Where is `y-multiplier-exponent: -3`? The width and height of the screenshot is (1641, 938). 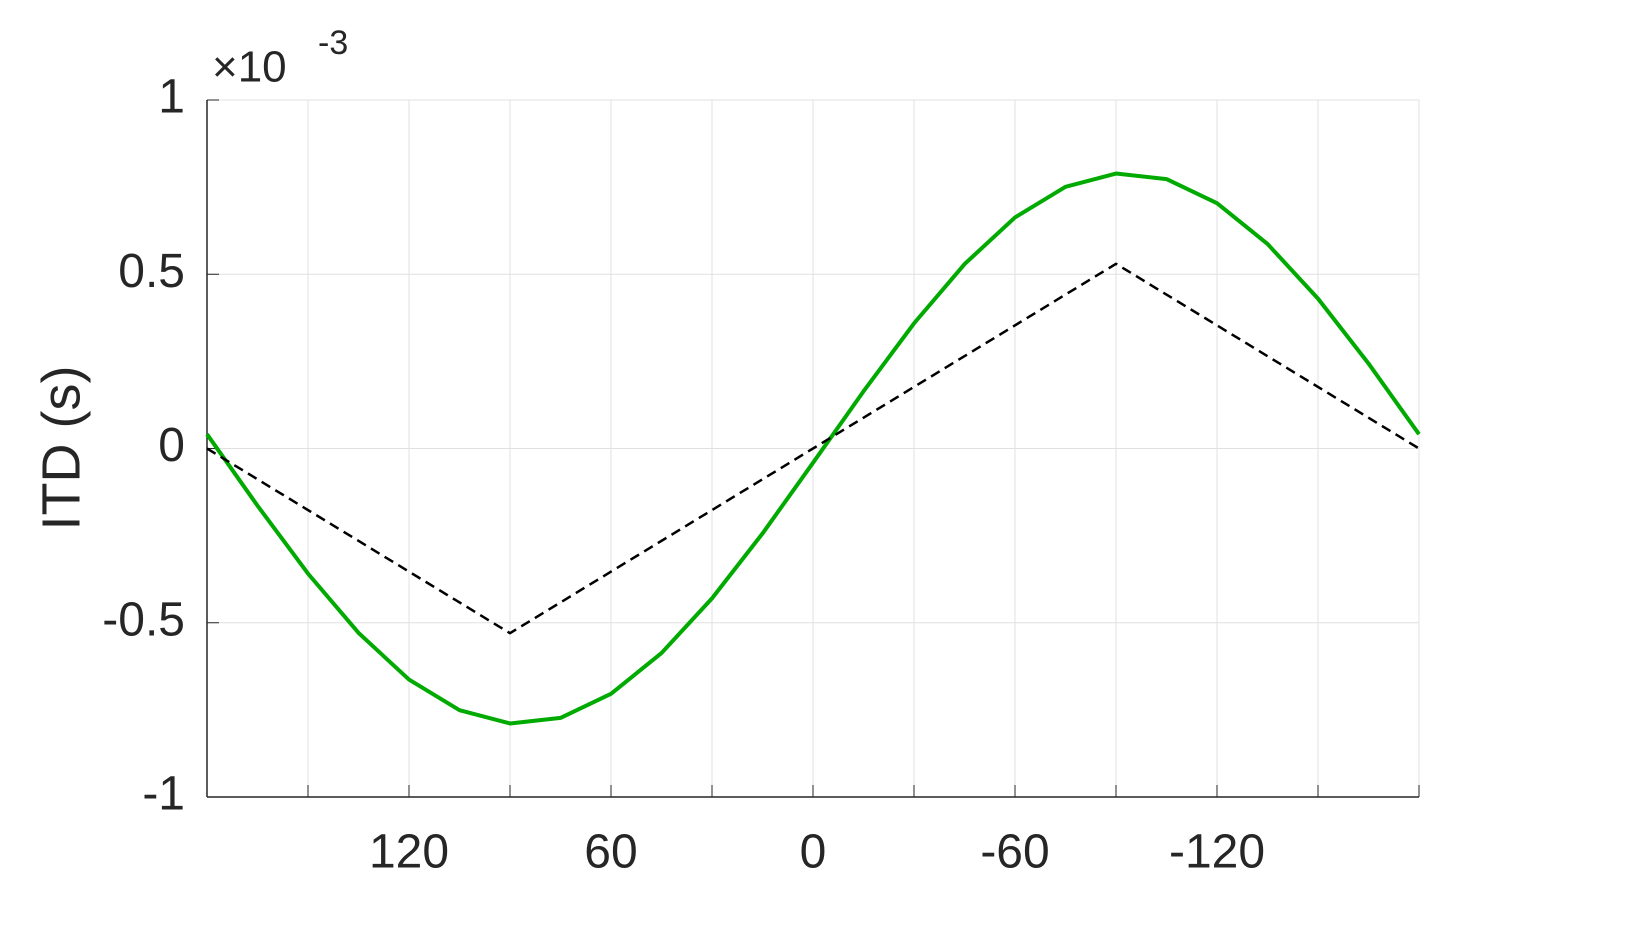 y-multiplier-exponent: -3 is located at coordinates (333, 43).